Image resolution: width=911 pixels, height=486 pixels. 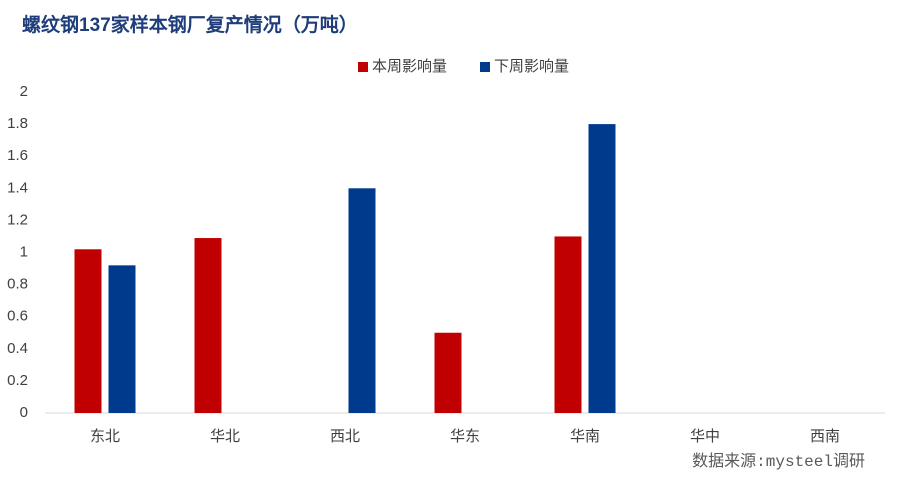 I want to click on y-tick-label: 0, so click(x=24, y=412).